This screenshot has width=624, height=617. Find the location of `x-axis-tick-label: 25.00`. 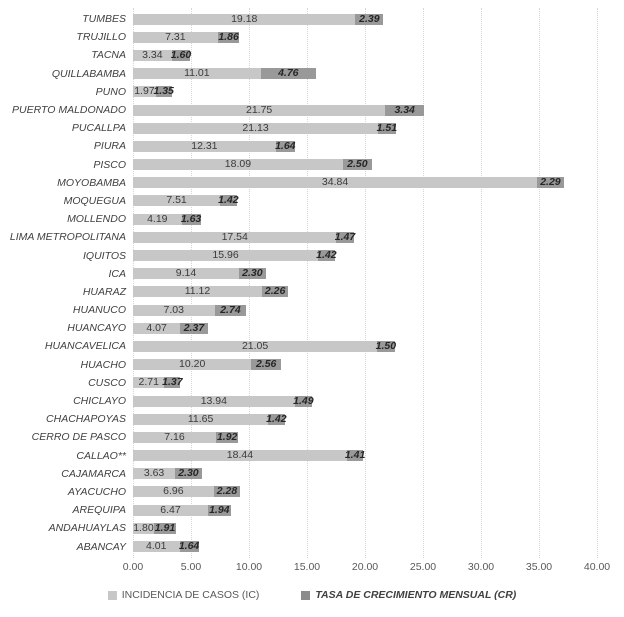

x-axis-tick-label: 25.00 is located at coordinates (423, 567).